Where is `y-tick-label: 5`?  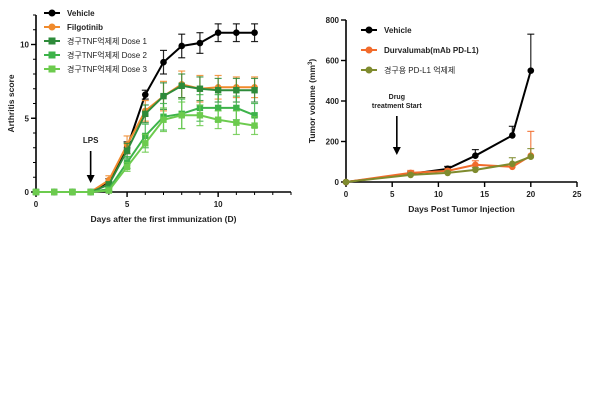 y-tick-label: 5 is located at coordinates (27, 118).